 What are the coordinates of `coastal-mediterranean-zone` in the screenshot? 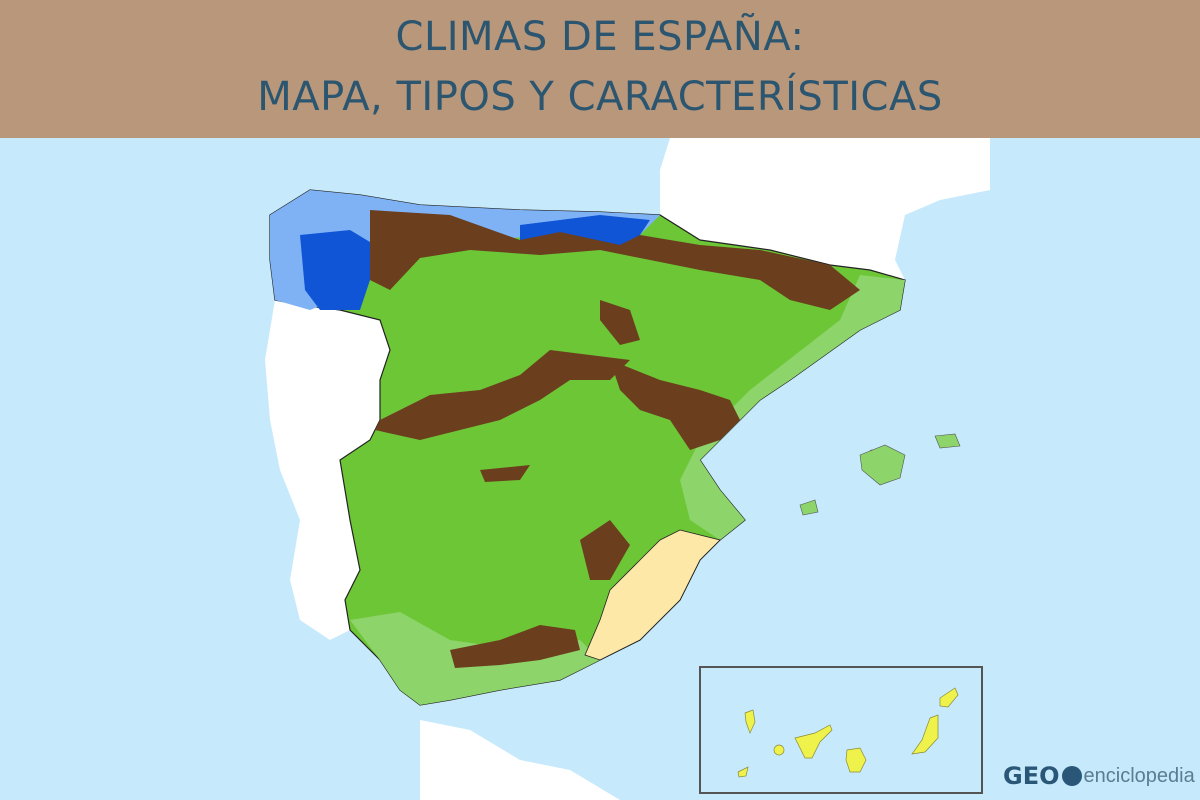 It's located at (792, 407).